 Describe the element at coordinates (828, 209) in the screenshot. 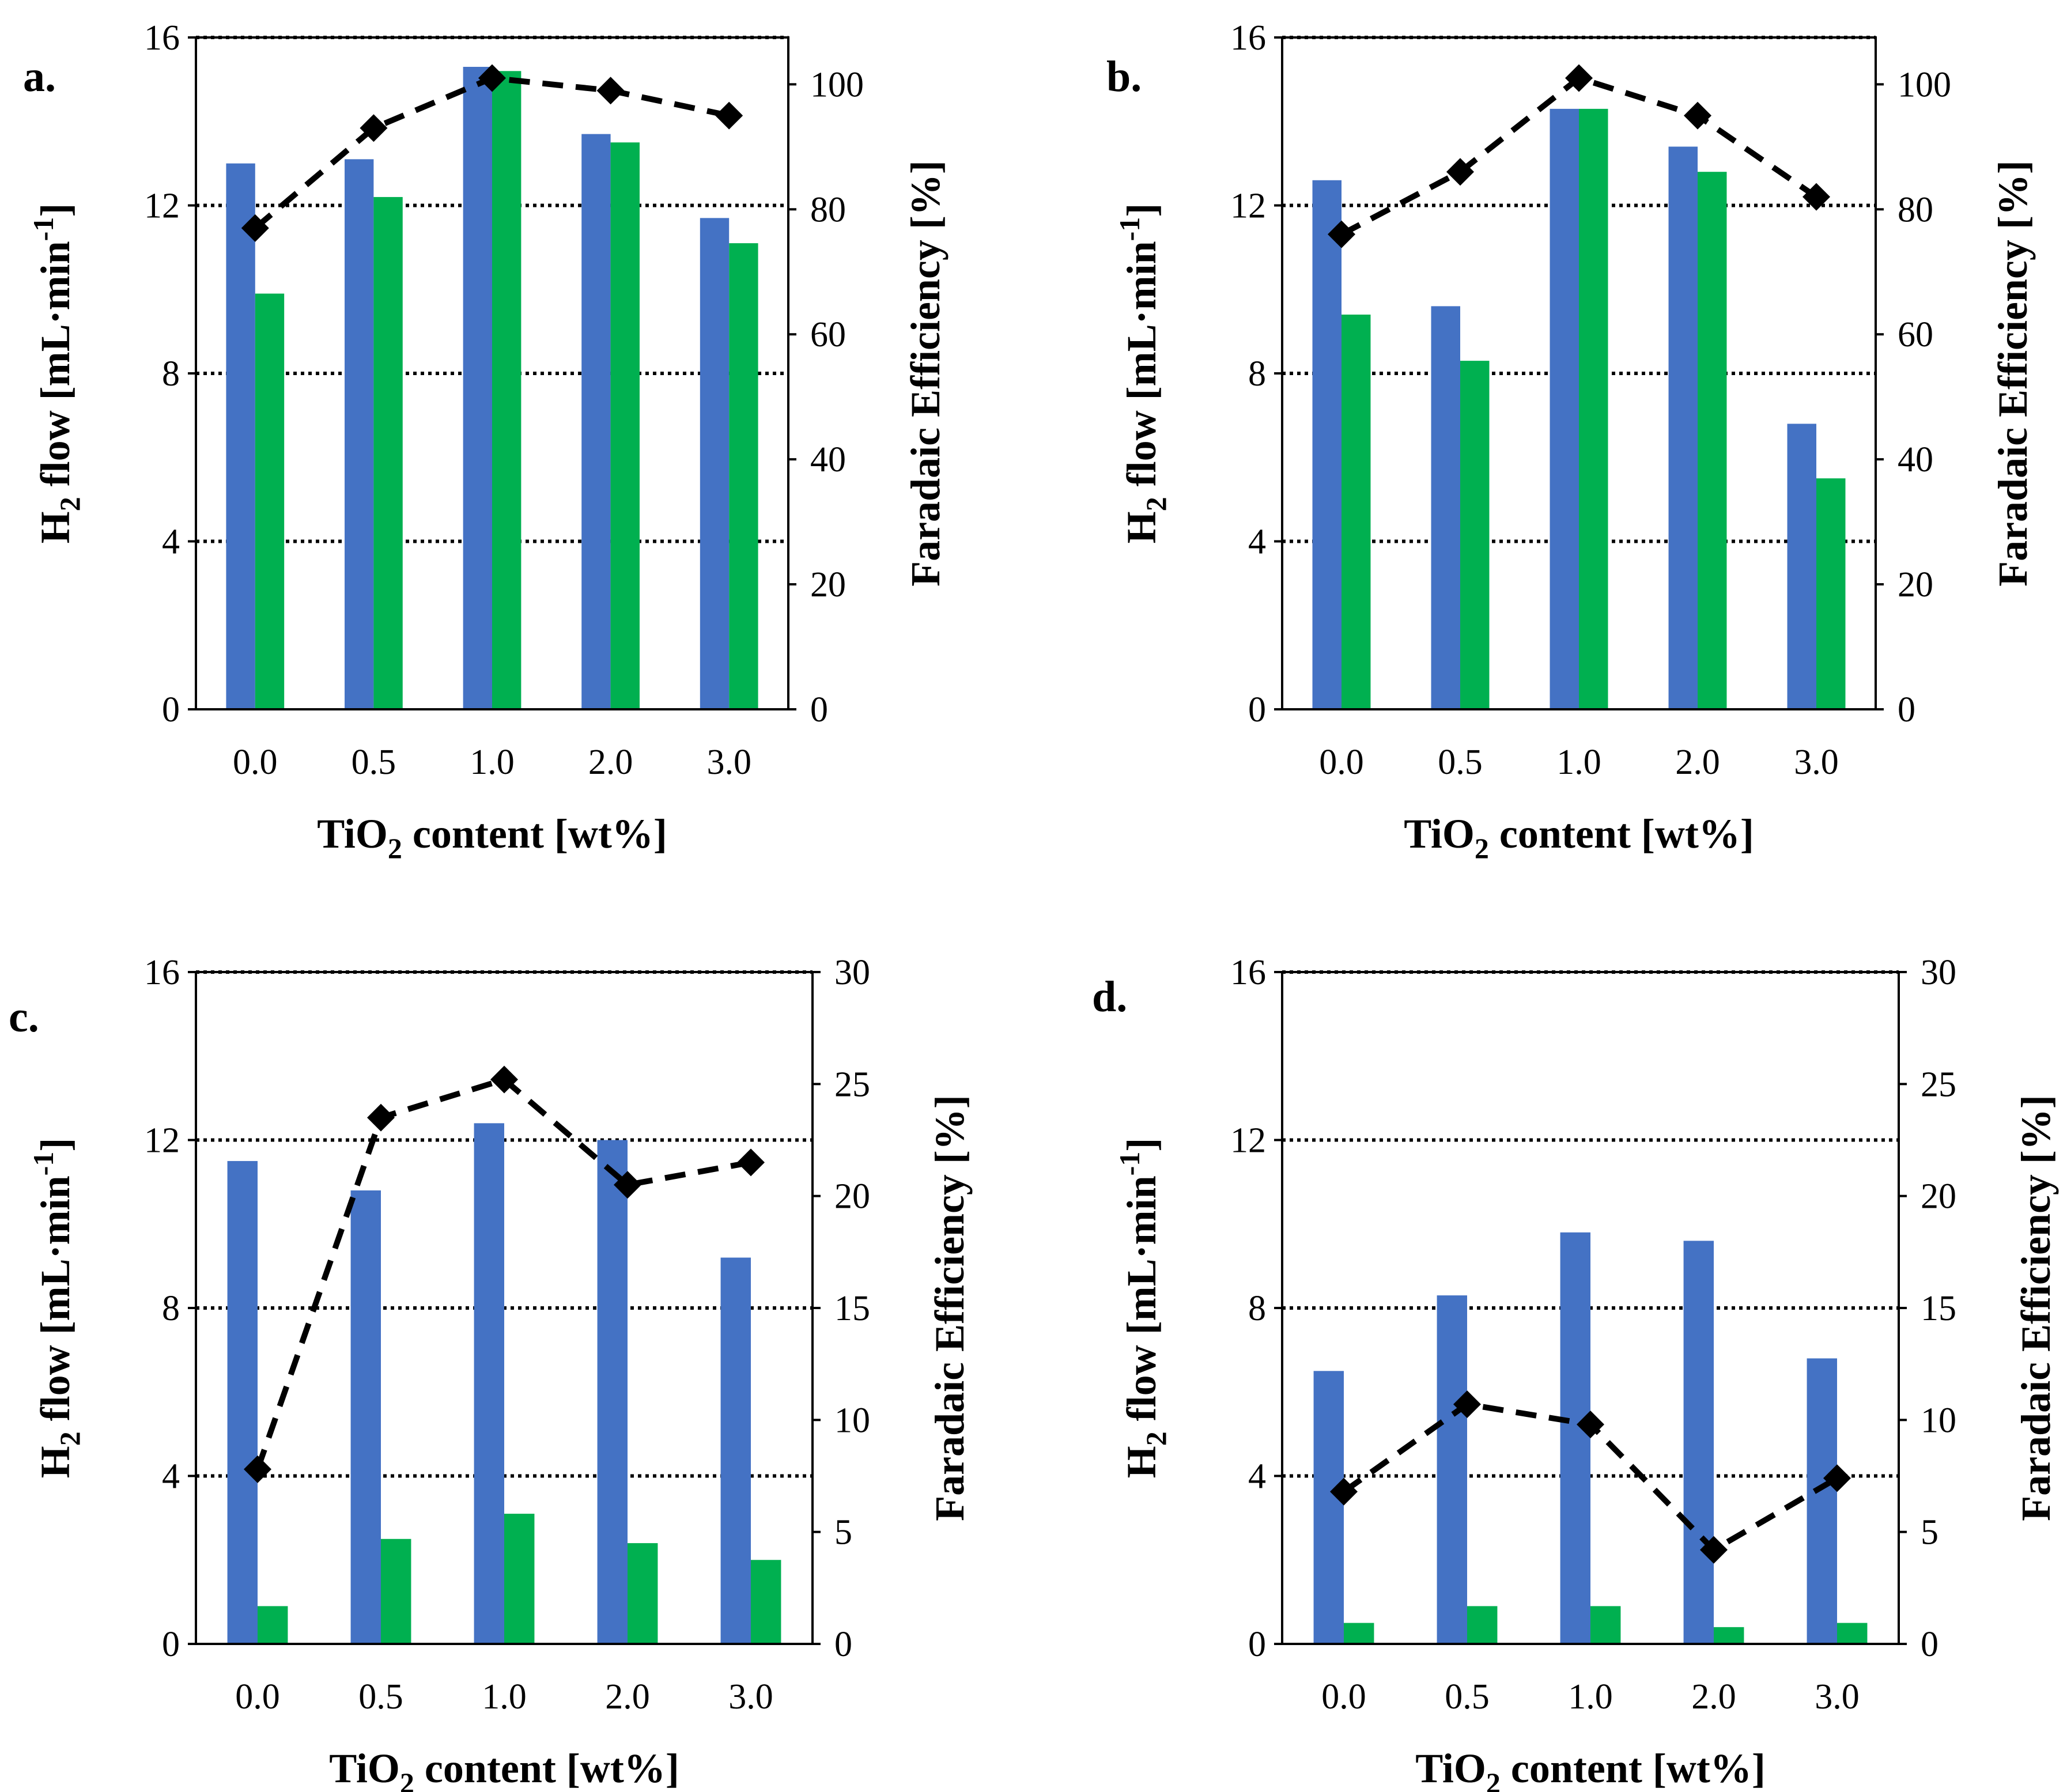

I see `y2-tick-label: 80` at that location.